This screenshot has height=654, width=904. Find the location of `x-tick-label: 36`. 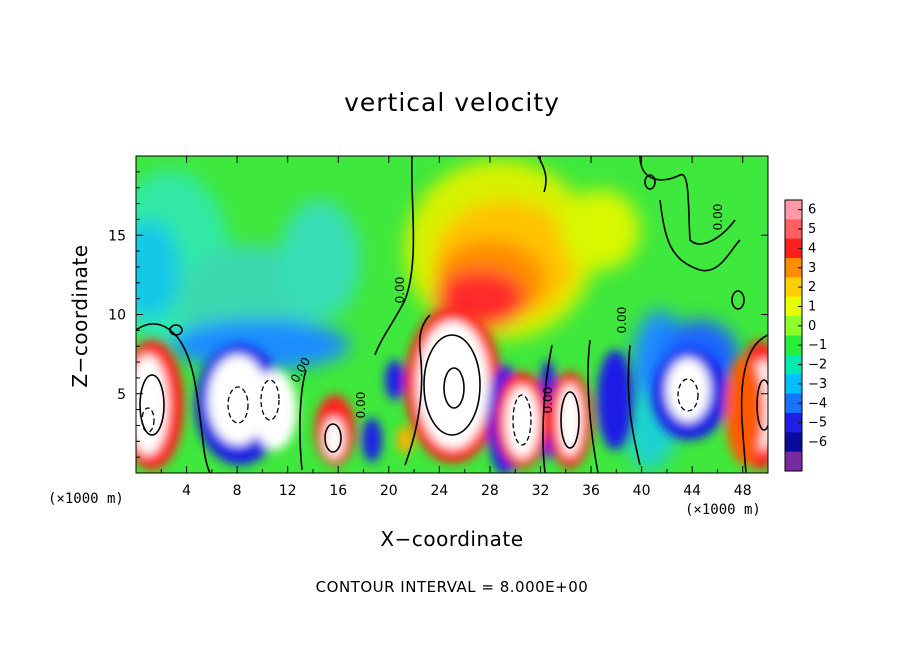

x-tick-label: 36 is located at coordinates (591, 491).